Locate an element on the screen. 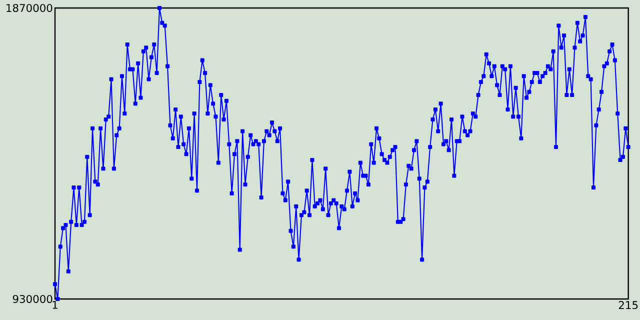  y-tick-label: 930000 is located at coordinates (32, 299).